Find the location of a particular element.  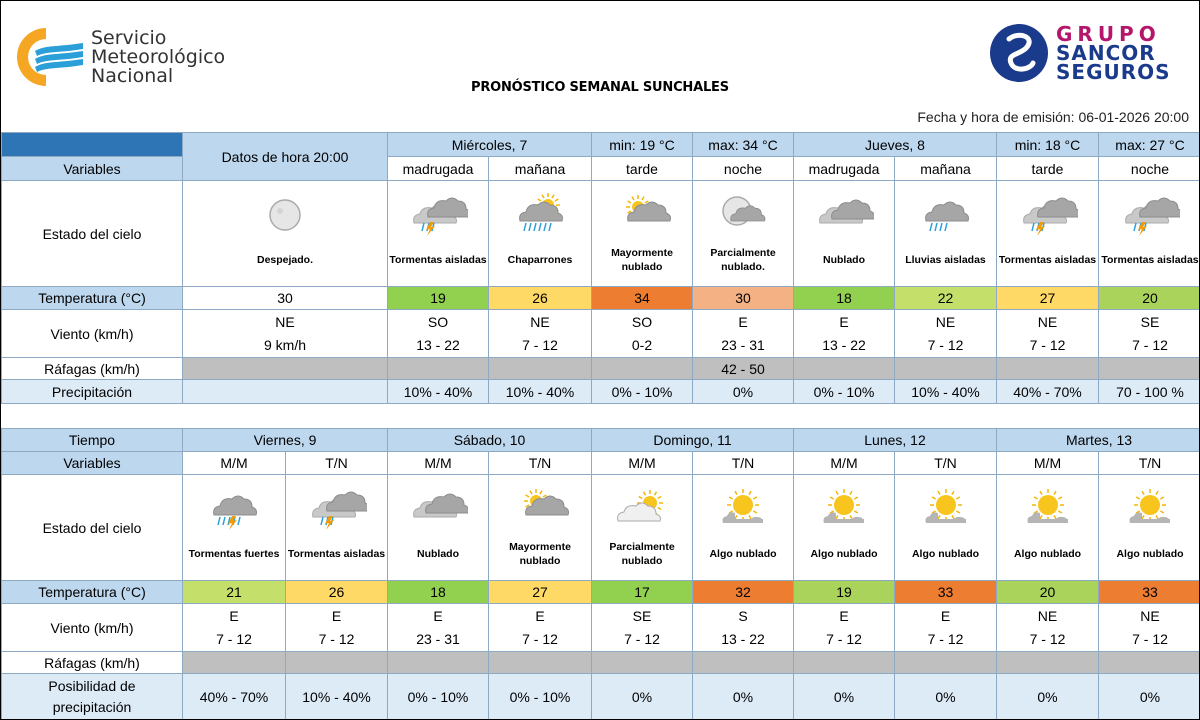

temperatura-label: Temperatura (°C) is located at coordinates (92, 592).